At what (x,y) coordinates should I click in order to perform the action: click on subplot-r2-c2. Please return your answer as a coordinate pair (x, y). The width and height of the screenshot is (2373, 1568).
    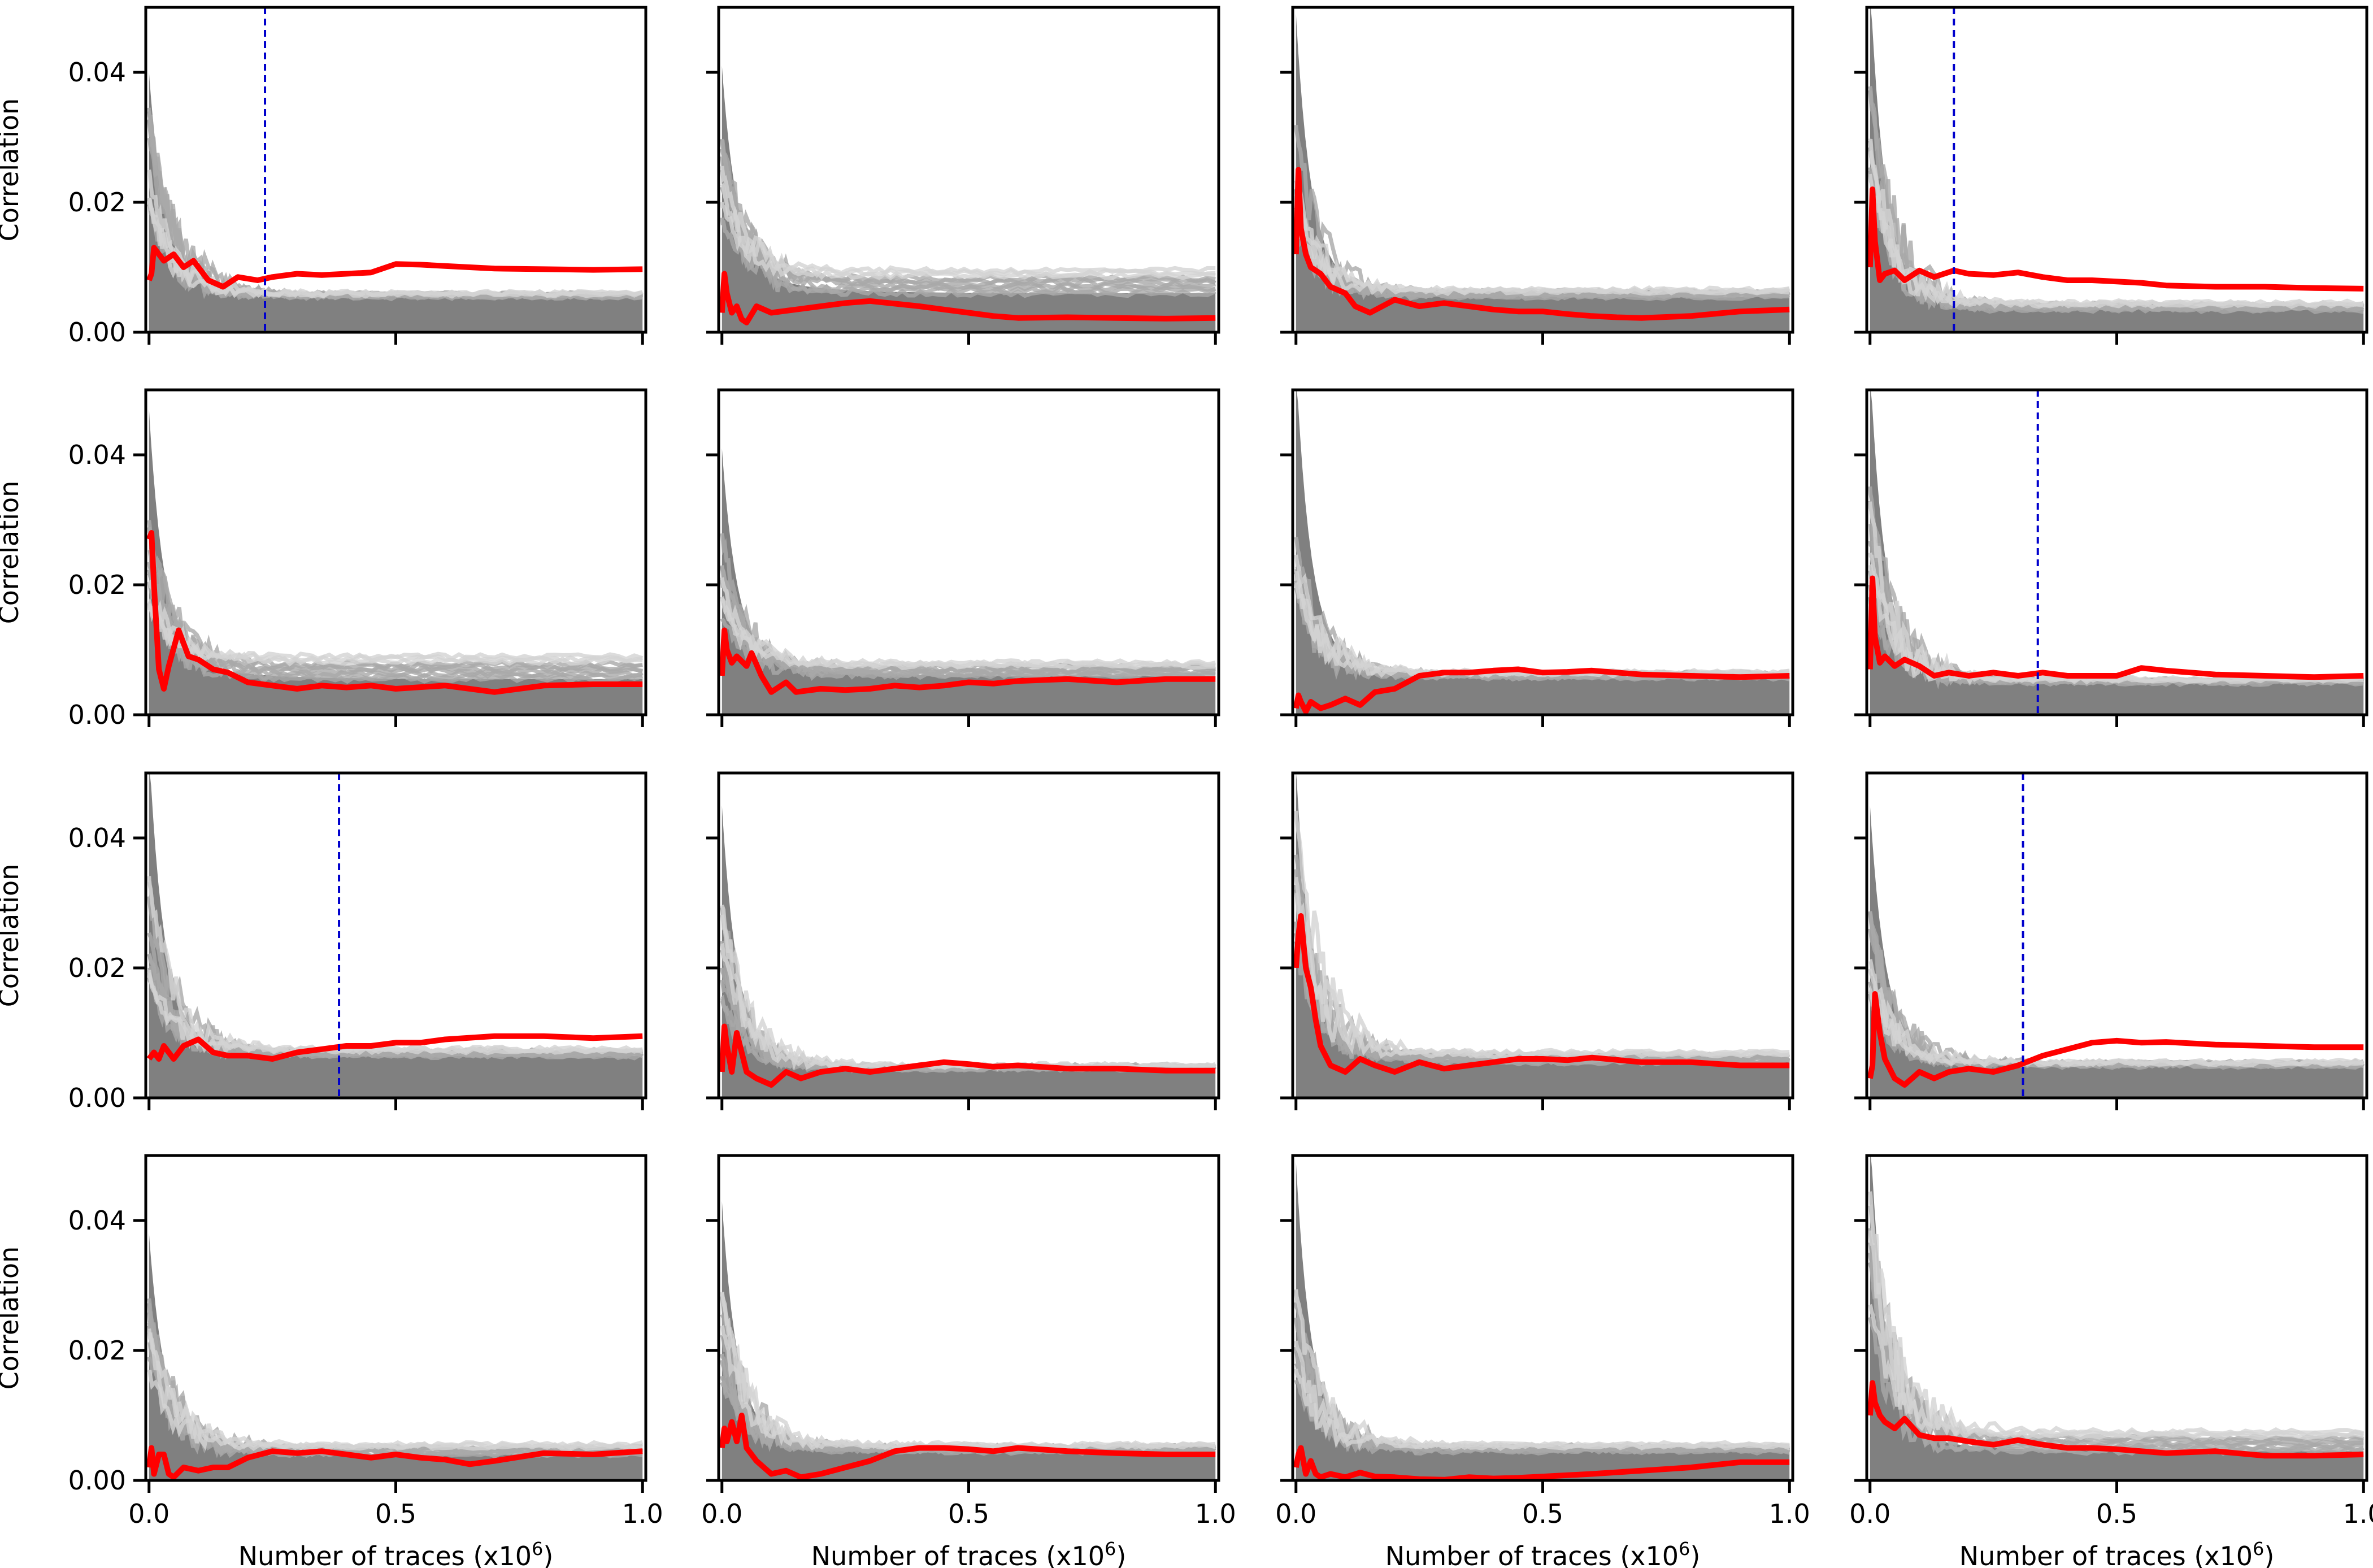
    Looking at the image, I should click on (1537, 940).